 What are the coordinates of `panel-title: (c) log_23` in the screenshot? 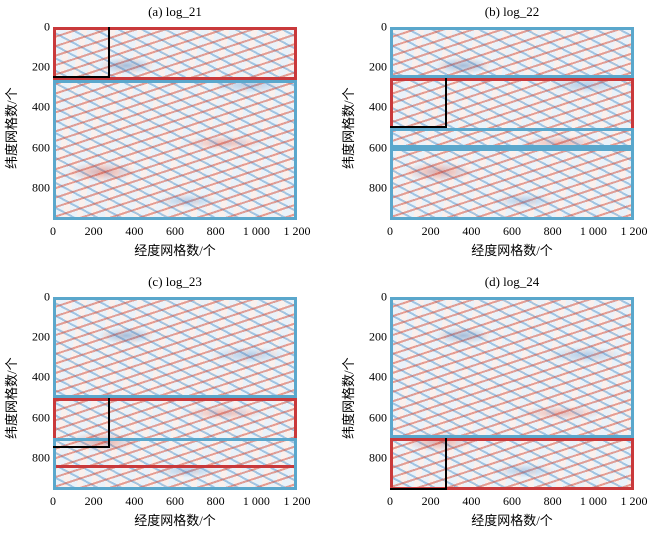 It's located at (175, 281).